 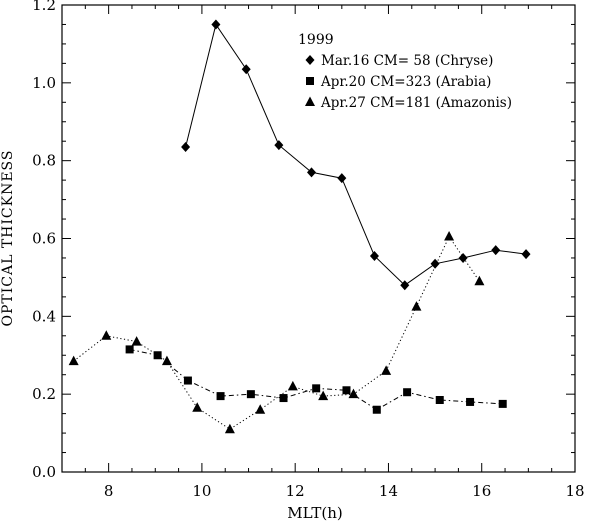 I want to click on y-tick-label: 0.4, so click(x=44, y=316).